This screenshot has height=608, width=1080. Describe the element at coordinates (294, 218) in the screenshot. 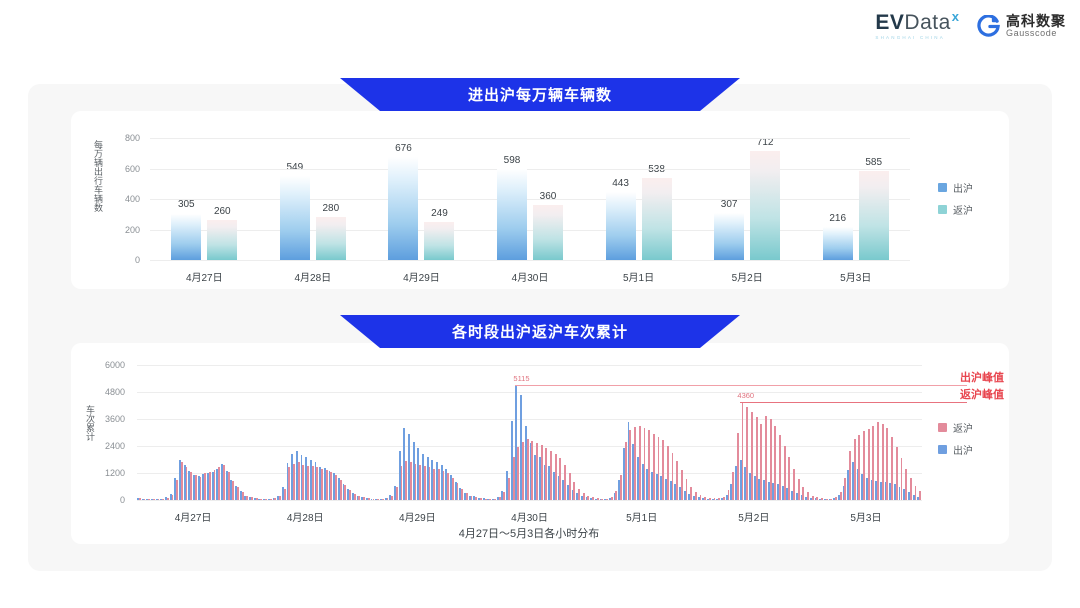

I see `bar-出沪-4月28日` at that location.